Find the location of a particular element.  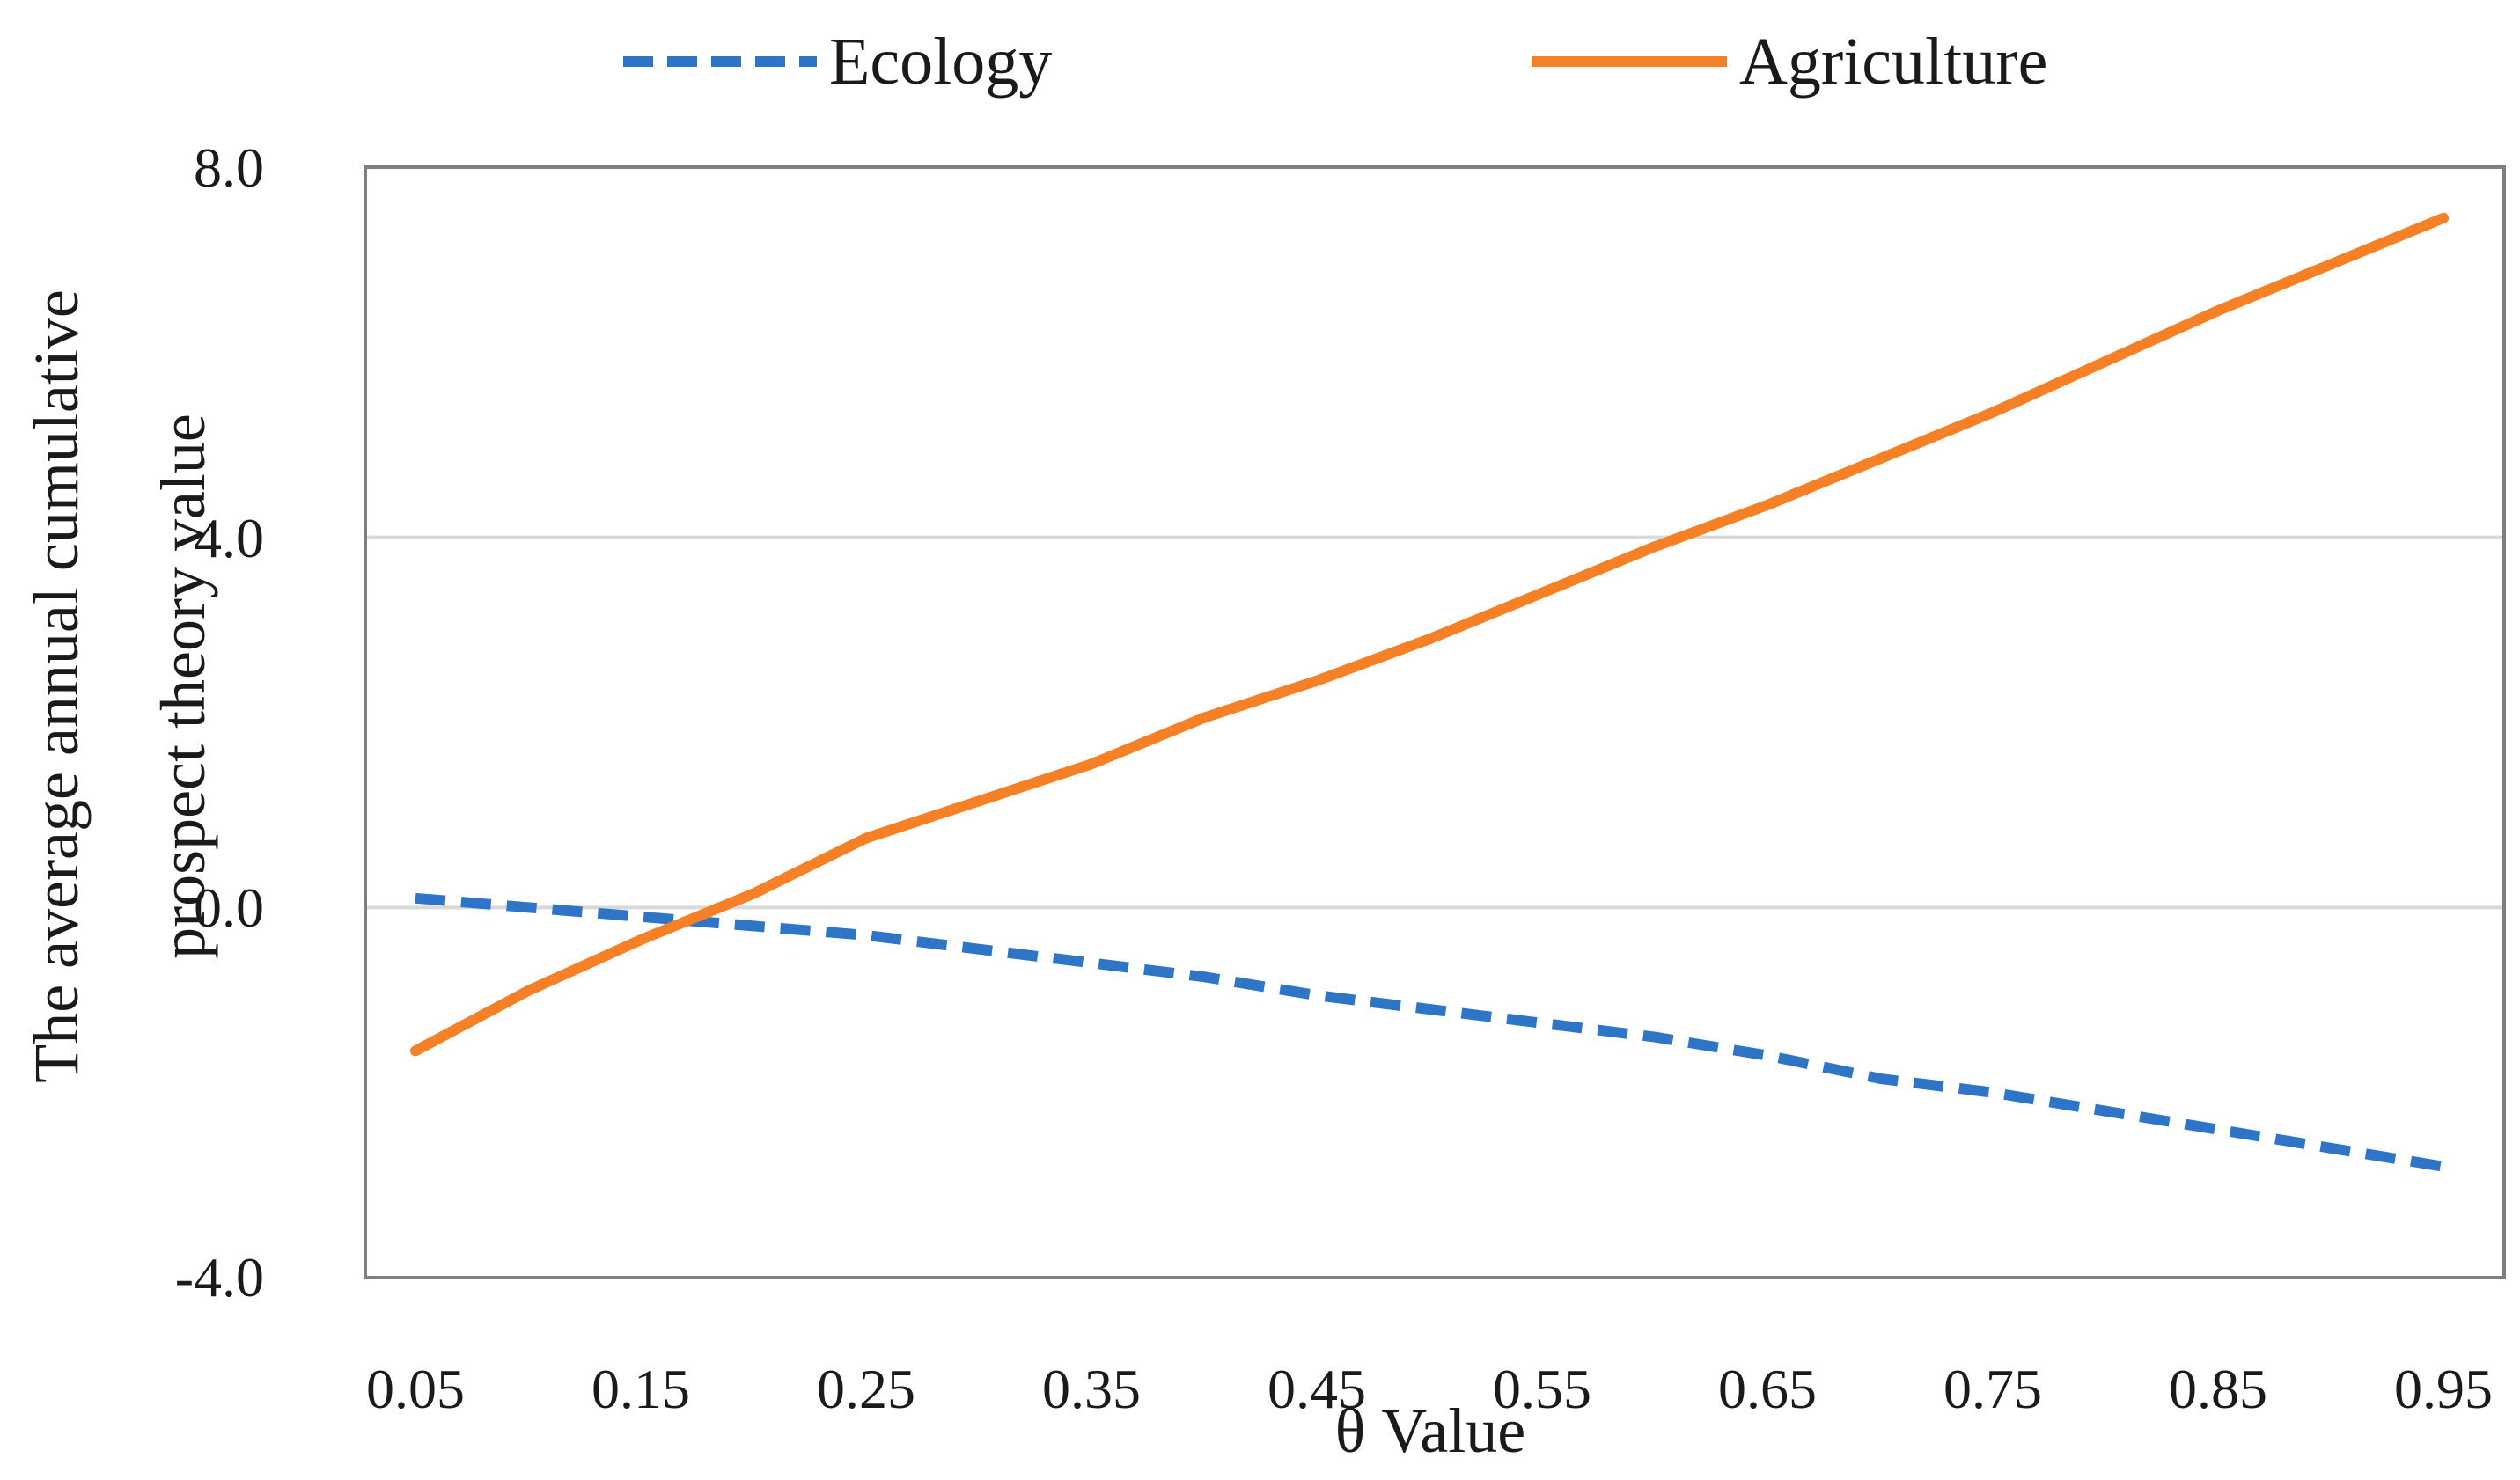

x-tick-label: 0.55 is located at coordinates (1542, 1389).